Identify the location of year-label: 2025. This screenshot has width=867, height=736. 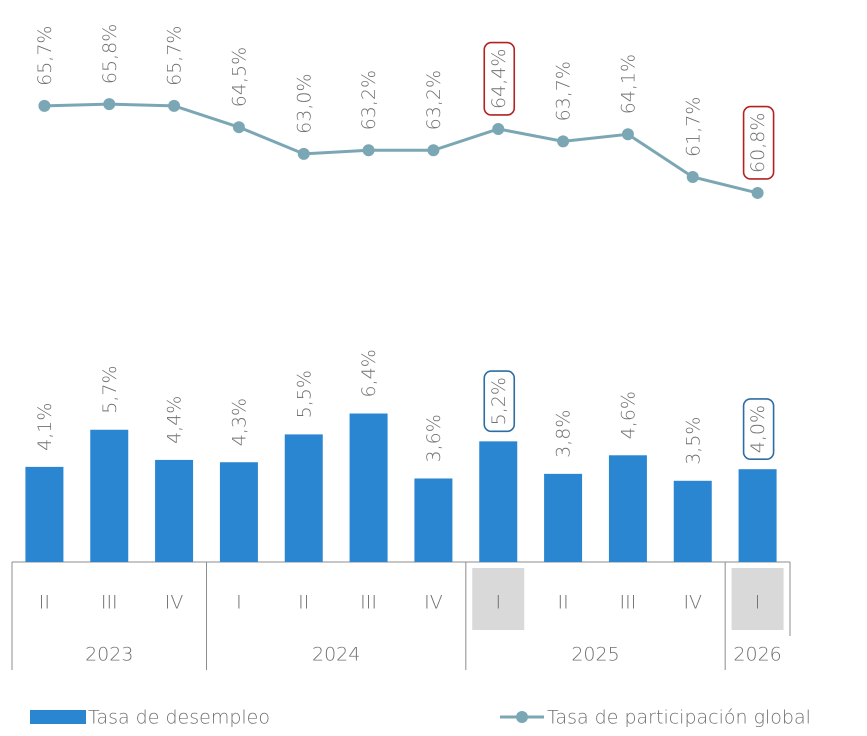
(595, 655).